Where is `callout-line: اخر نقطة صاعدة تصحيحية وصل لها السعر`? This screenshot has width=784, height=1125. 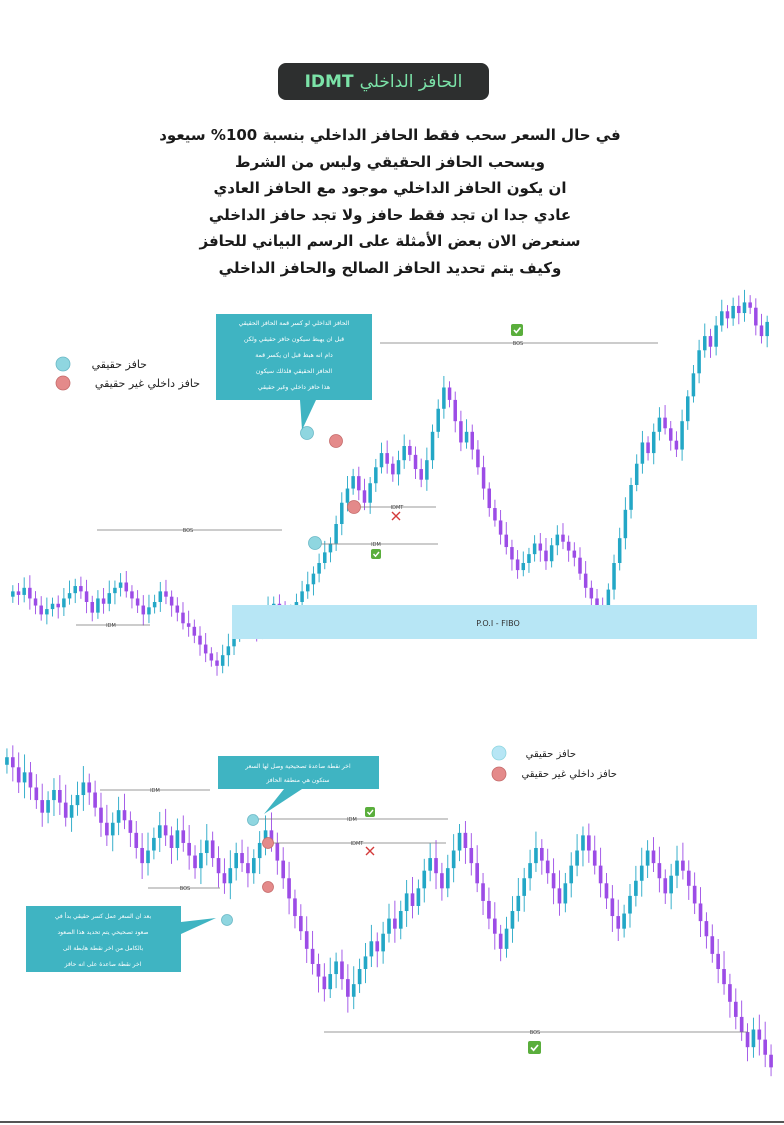
callout-line: اخر نقطة صاعدة تصحيحية وصل لها السعر is located at coordinates (297, 766).